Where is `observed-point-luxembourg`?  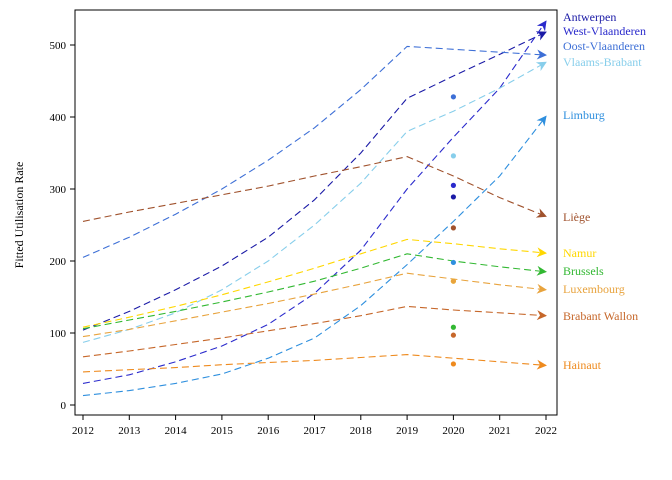
observed-point-luxembourg is located at coordinates (453, 281).